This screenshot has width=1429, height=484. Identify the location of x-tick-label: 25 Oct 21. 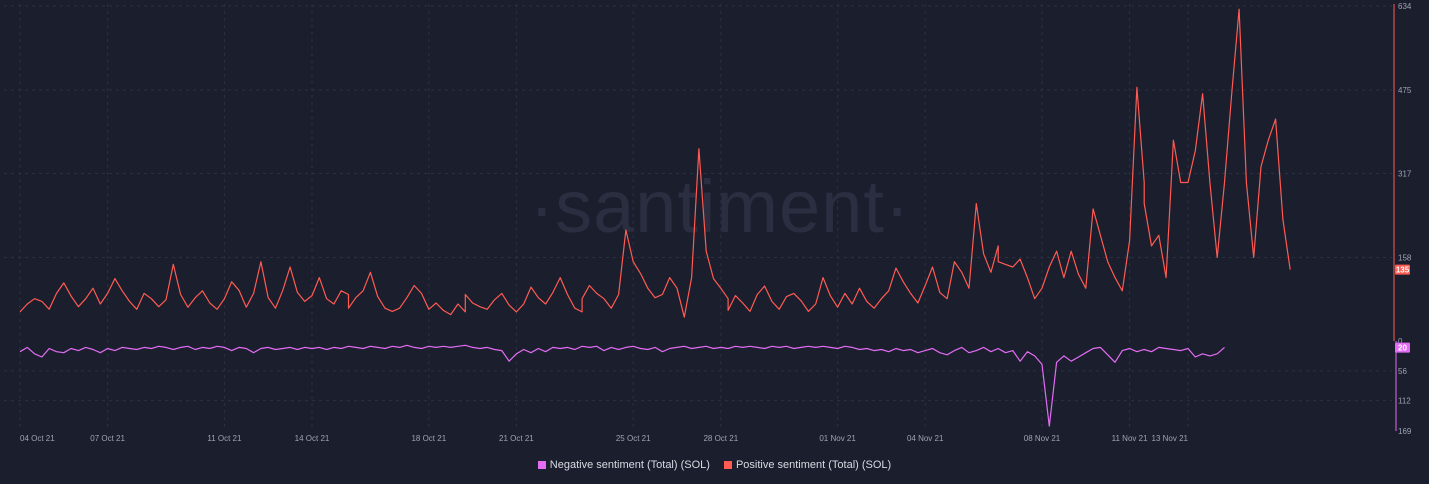
(633, 438).